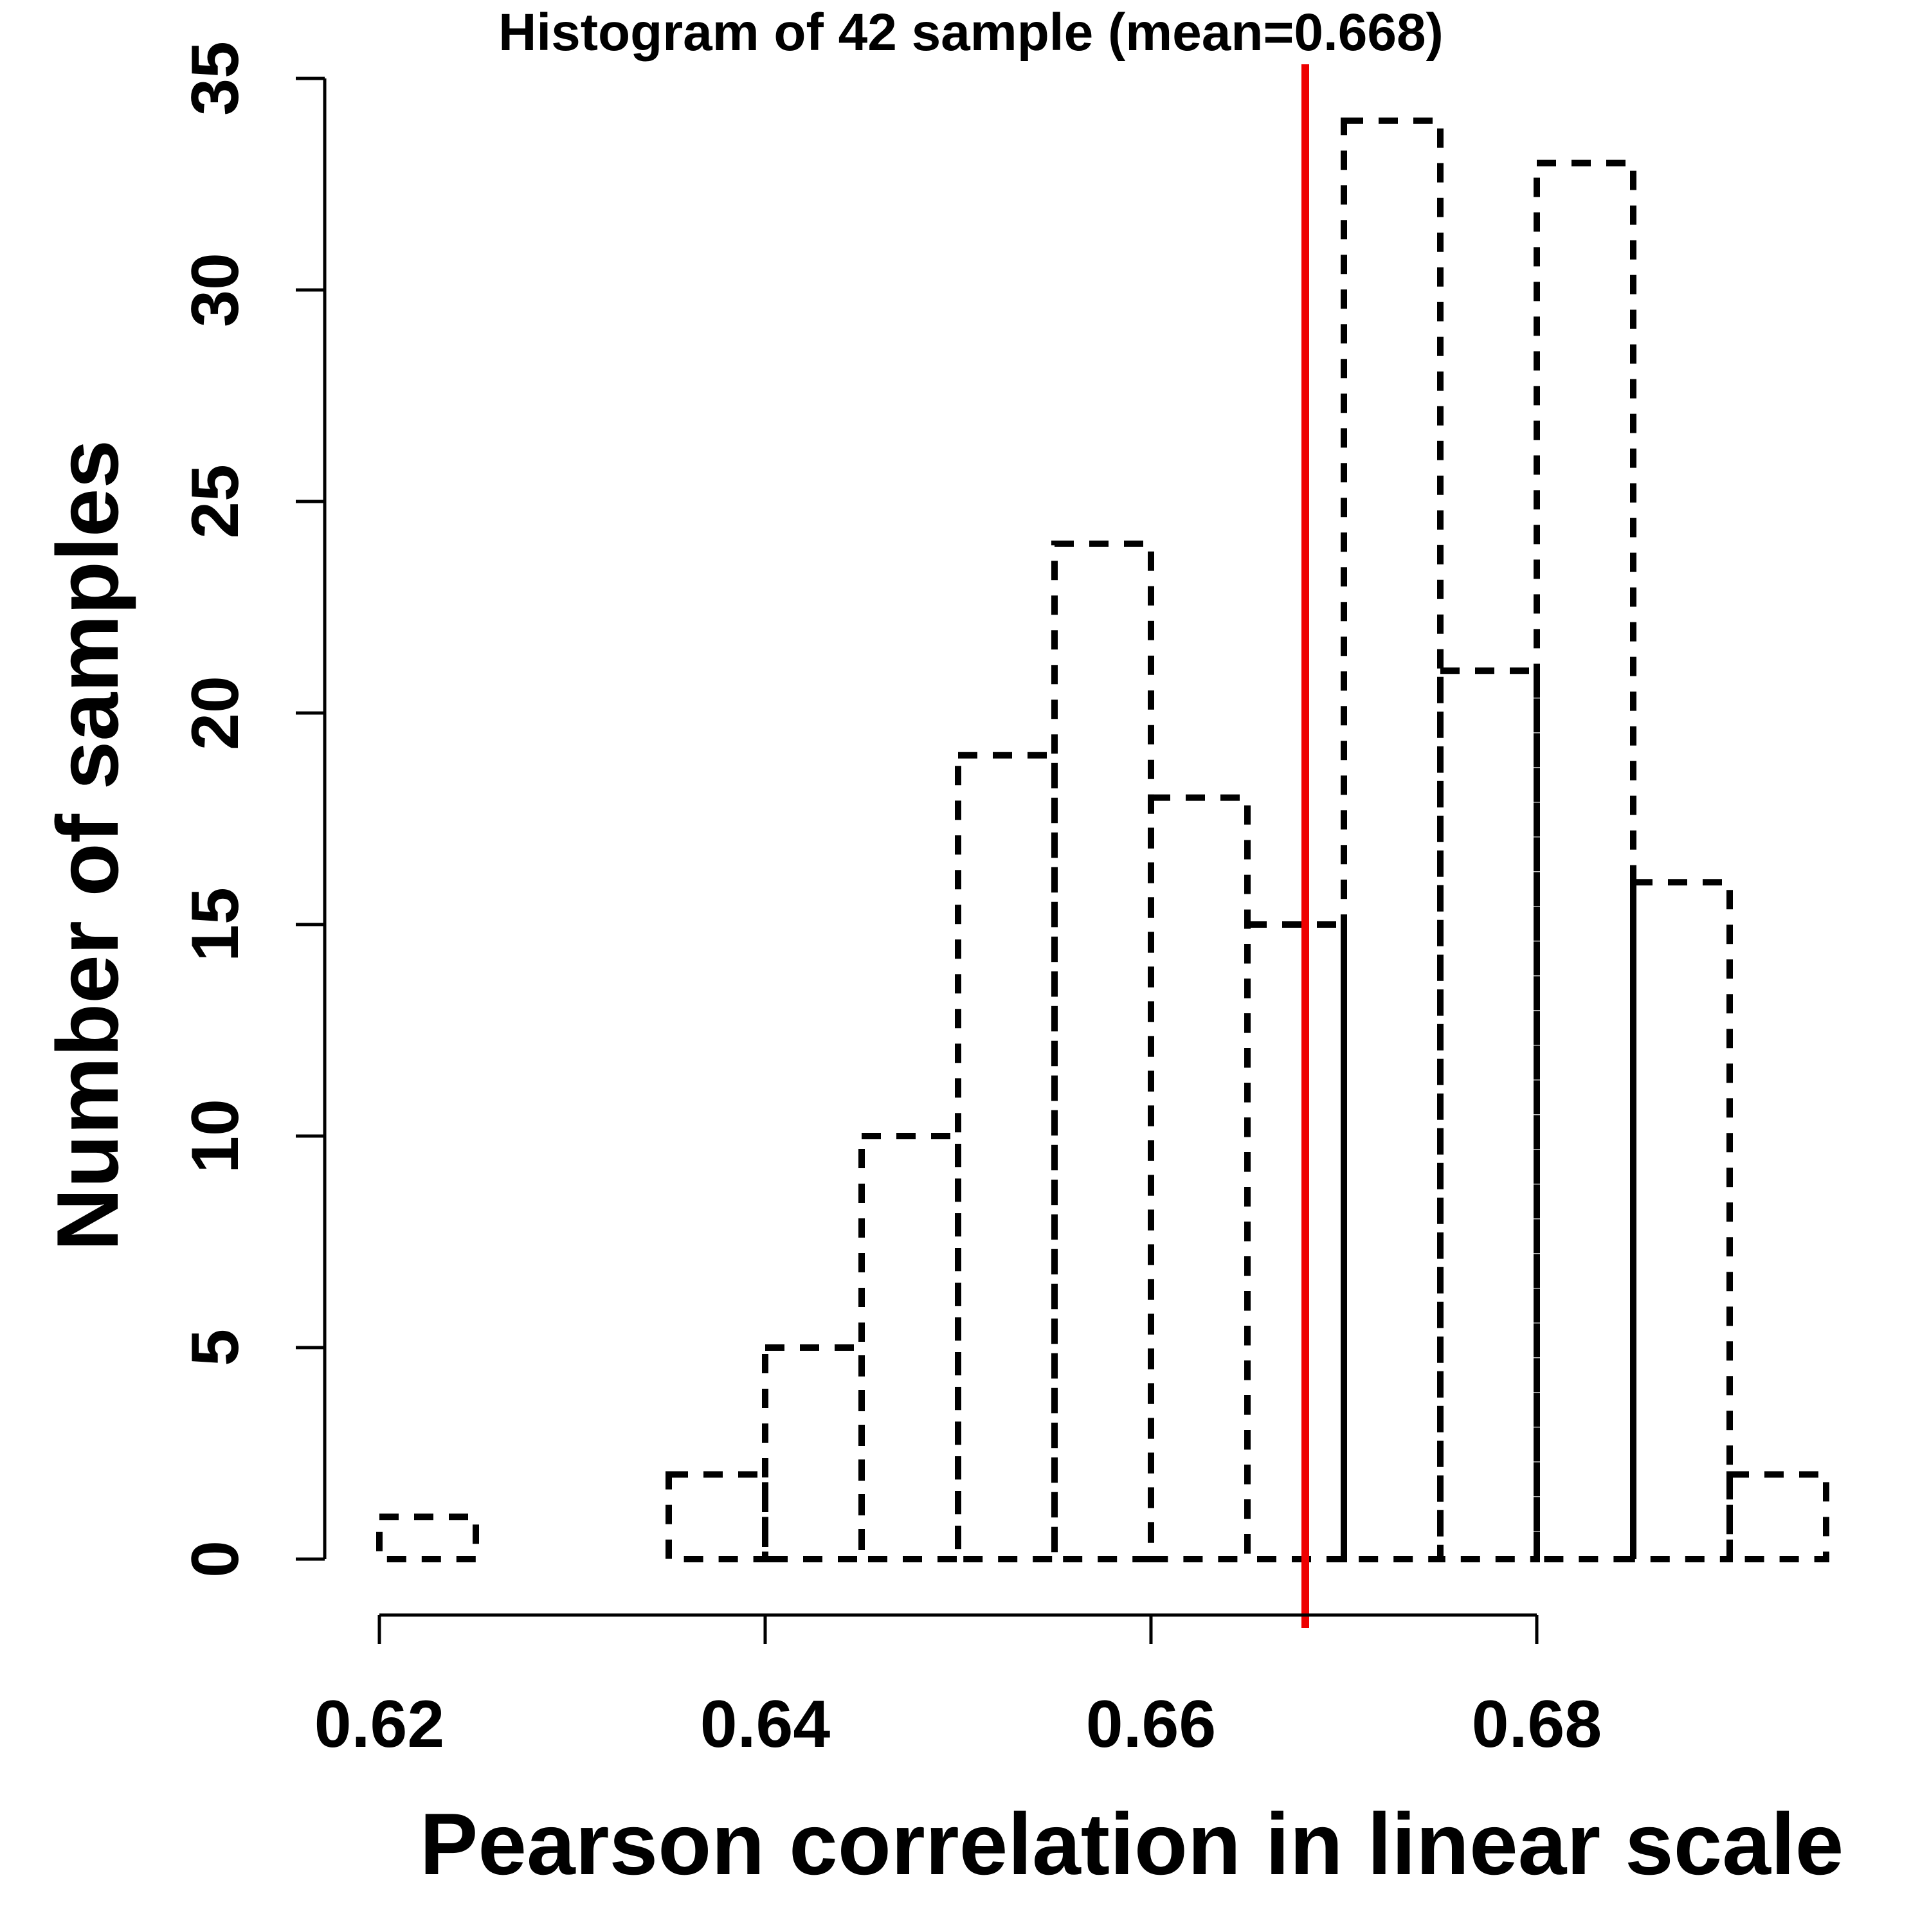 The height and width of the screenshot is (1932, 1929). What do you see at coordinates (215, 1136) in the screenshot?
I see `y-tick-label: 10` at bounding box center [215, 1136].